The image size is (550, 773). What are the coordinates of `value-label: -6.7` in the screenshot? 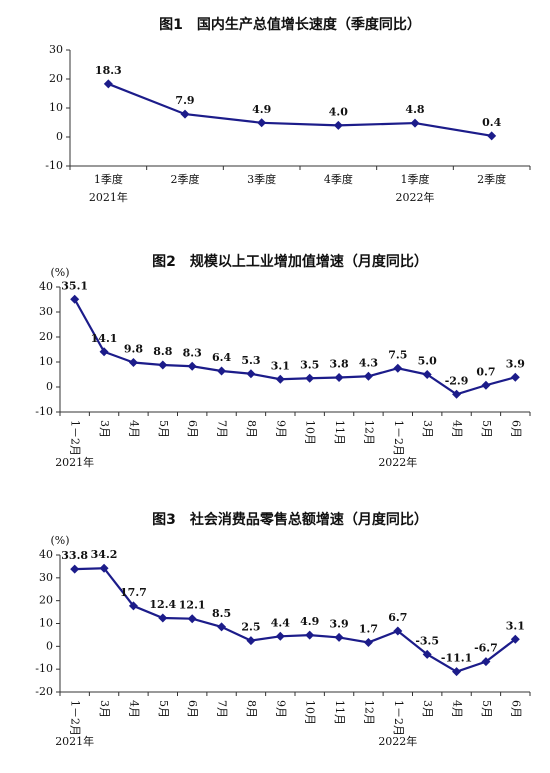 It's located at (486, 648).